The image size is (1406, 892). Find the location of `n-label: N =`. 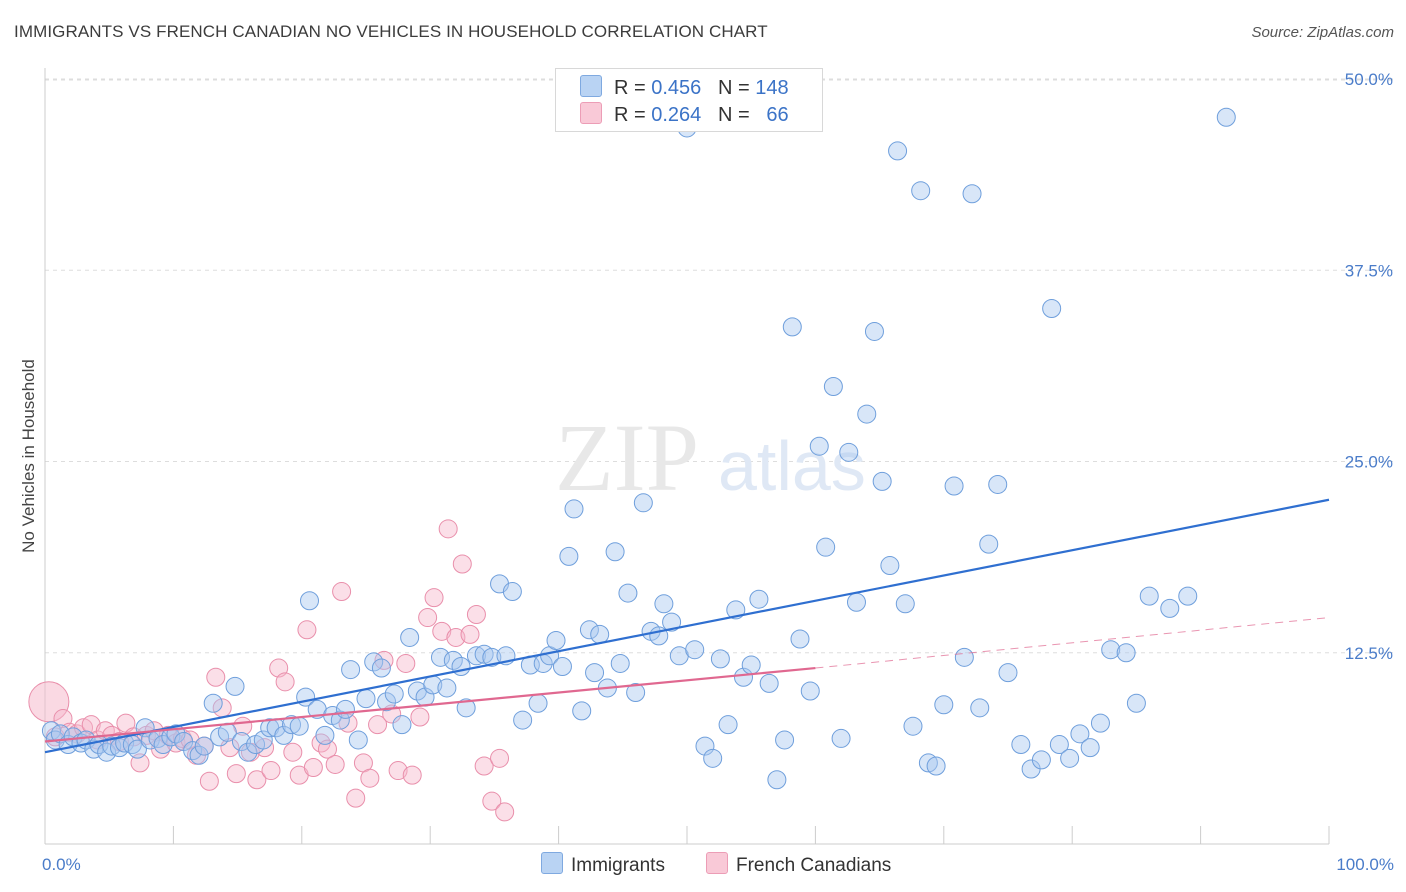

n-label: N = is located at coordinates (733, 115).